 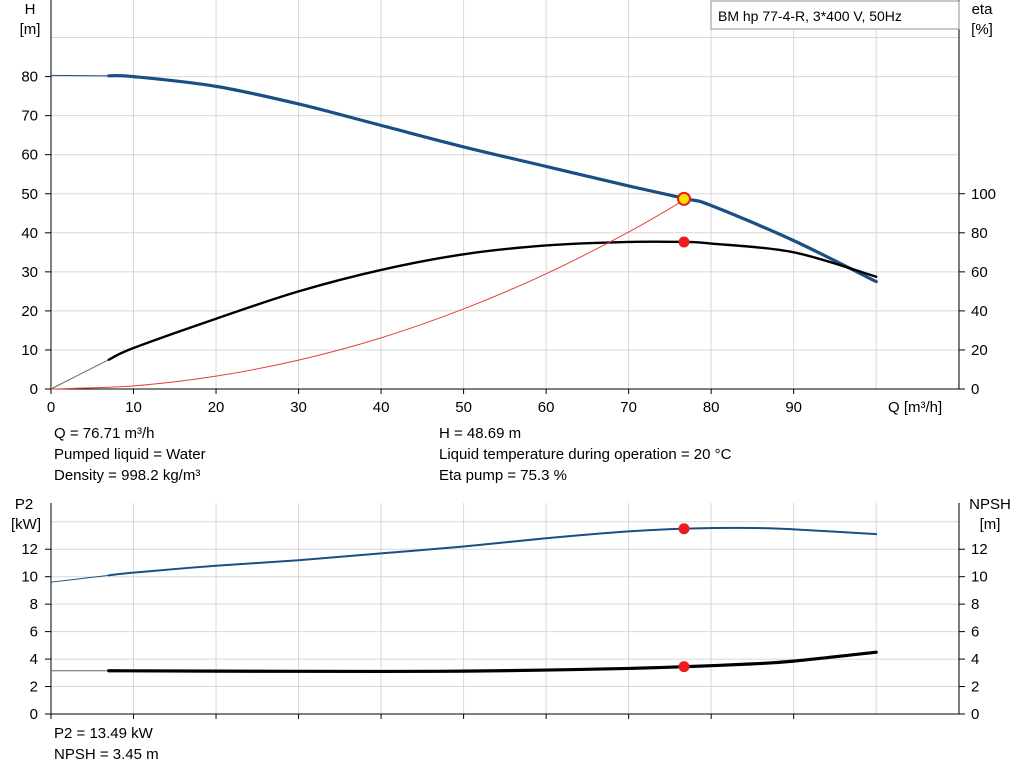 I want to click on y-tick-label-right: 12, so click(x=979, y=549).